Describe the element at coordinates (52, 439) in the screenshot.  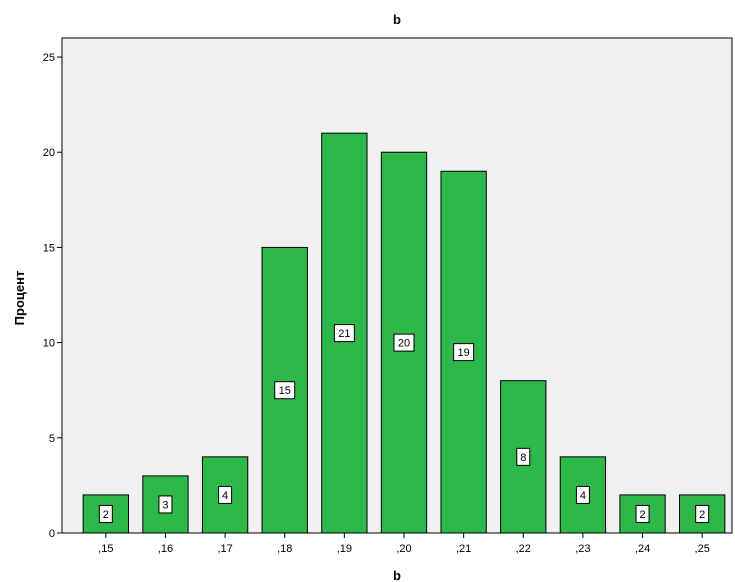
I see `y-tick-label: 5` at that location.